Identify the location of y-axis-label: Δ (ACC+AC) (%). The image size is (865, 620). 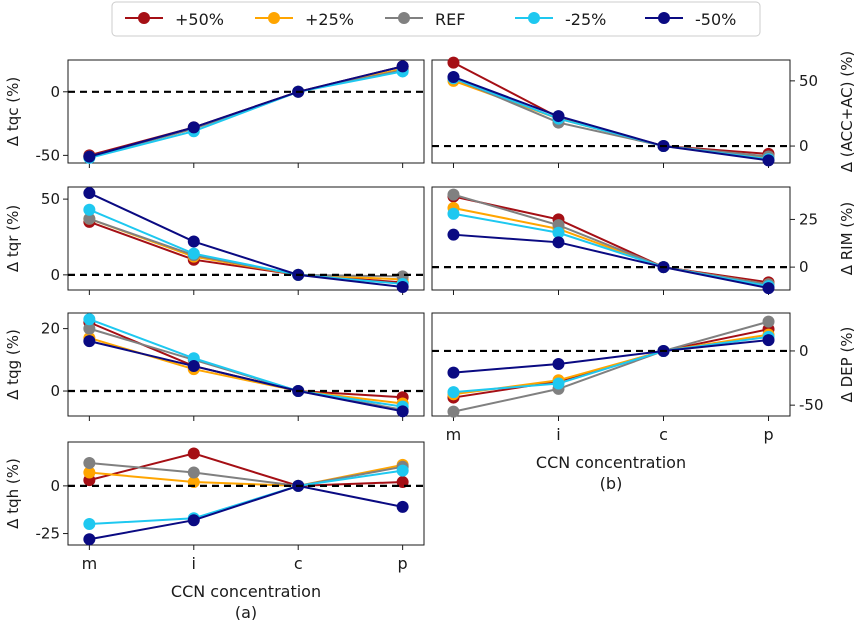
(847, 111).